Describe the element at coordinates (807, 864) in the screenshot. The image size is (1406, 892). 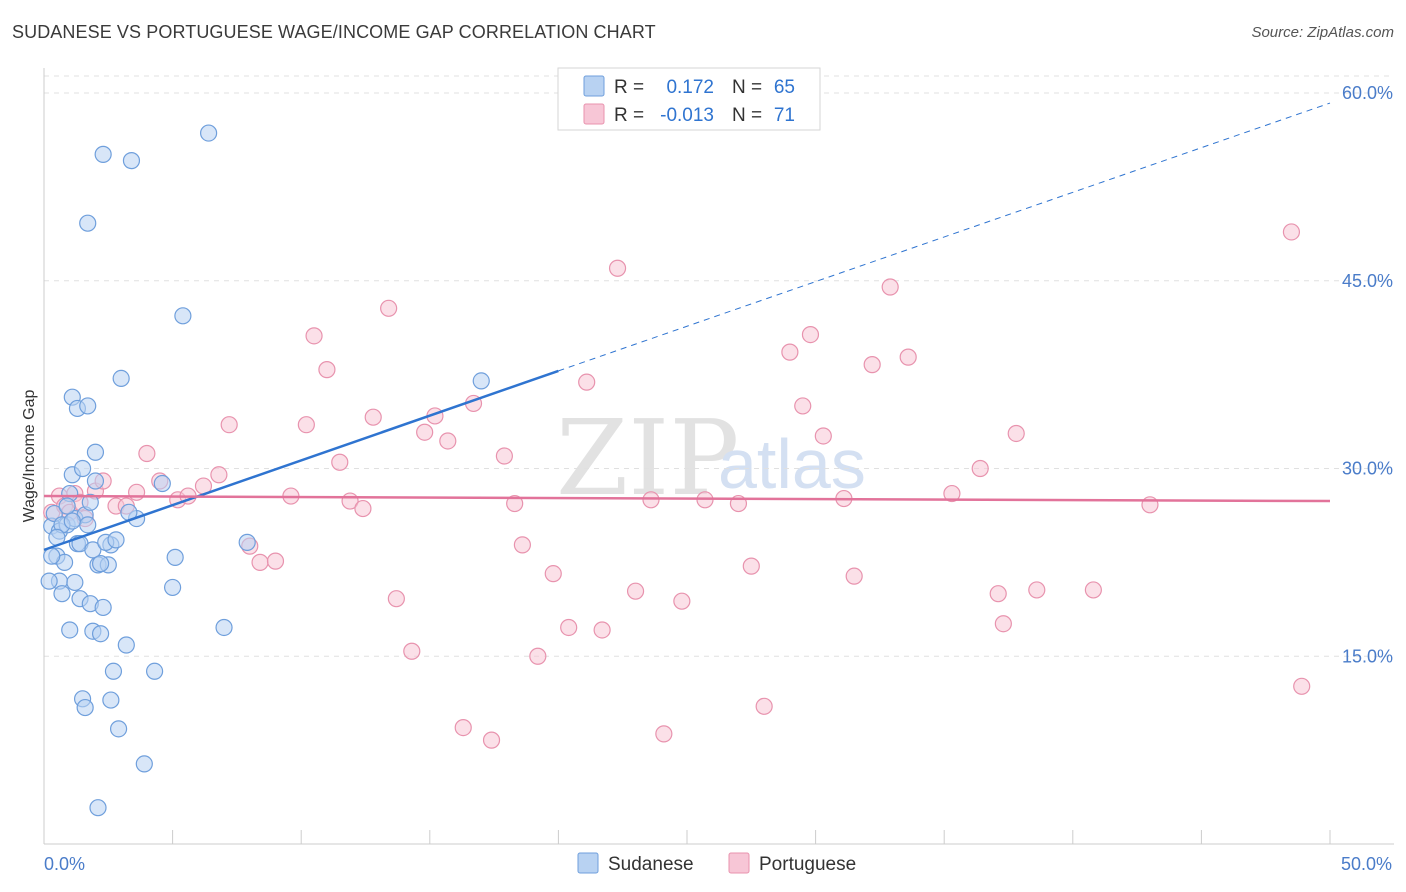
I see `bottom-legend-portuguese: Portuguese` at that location.